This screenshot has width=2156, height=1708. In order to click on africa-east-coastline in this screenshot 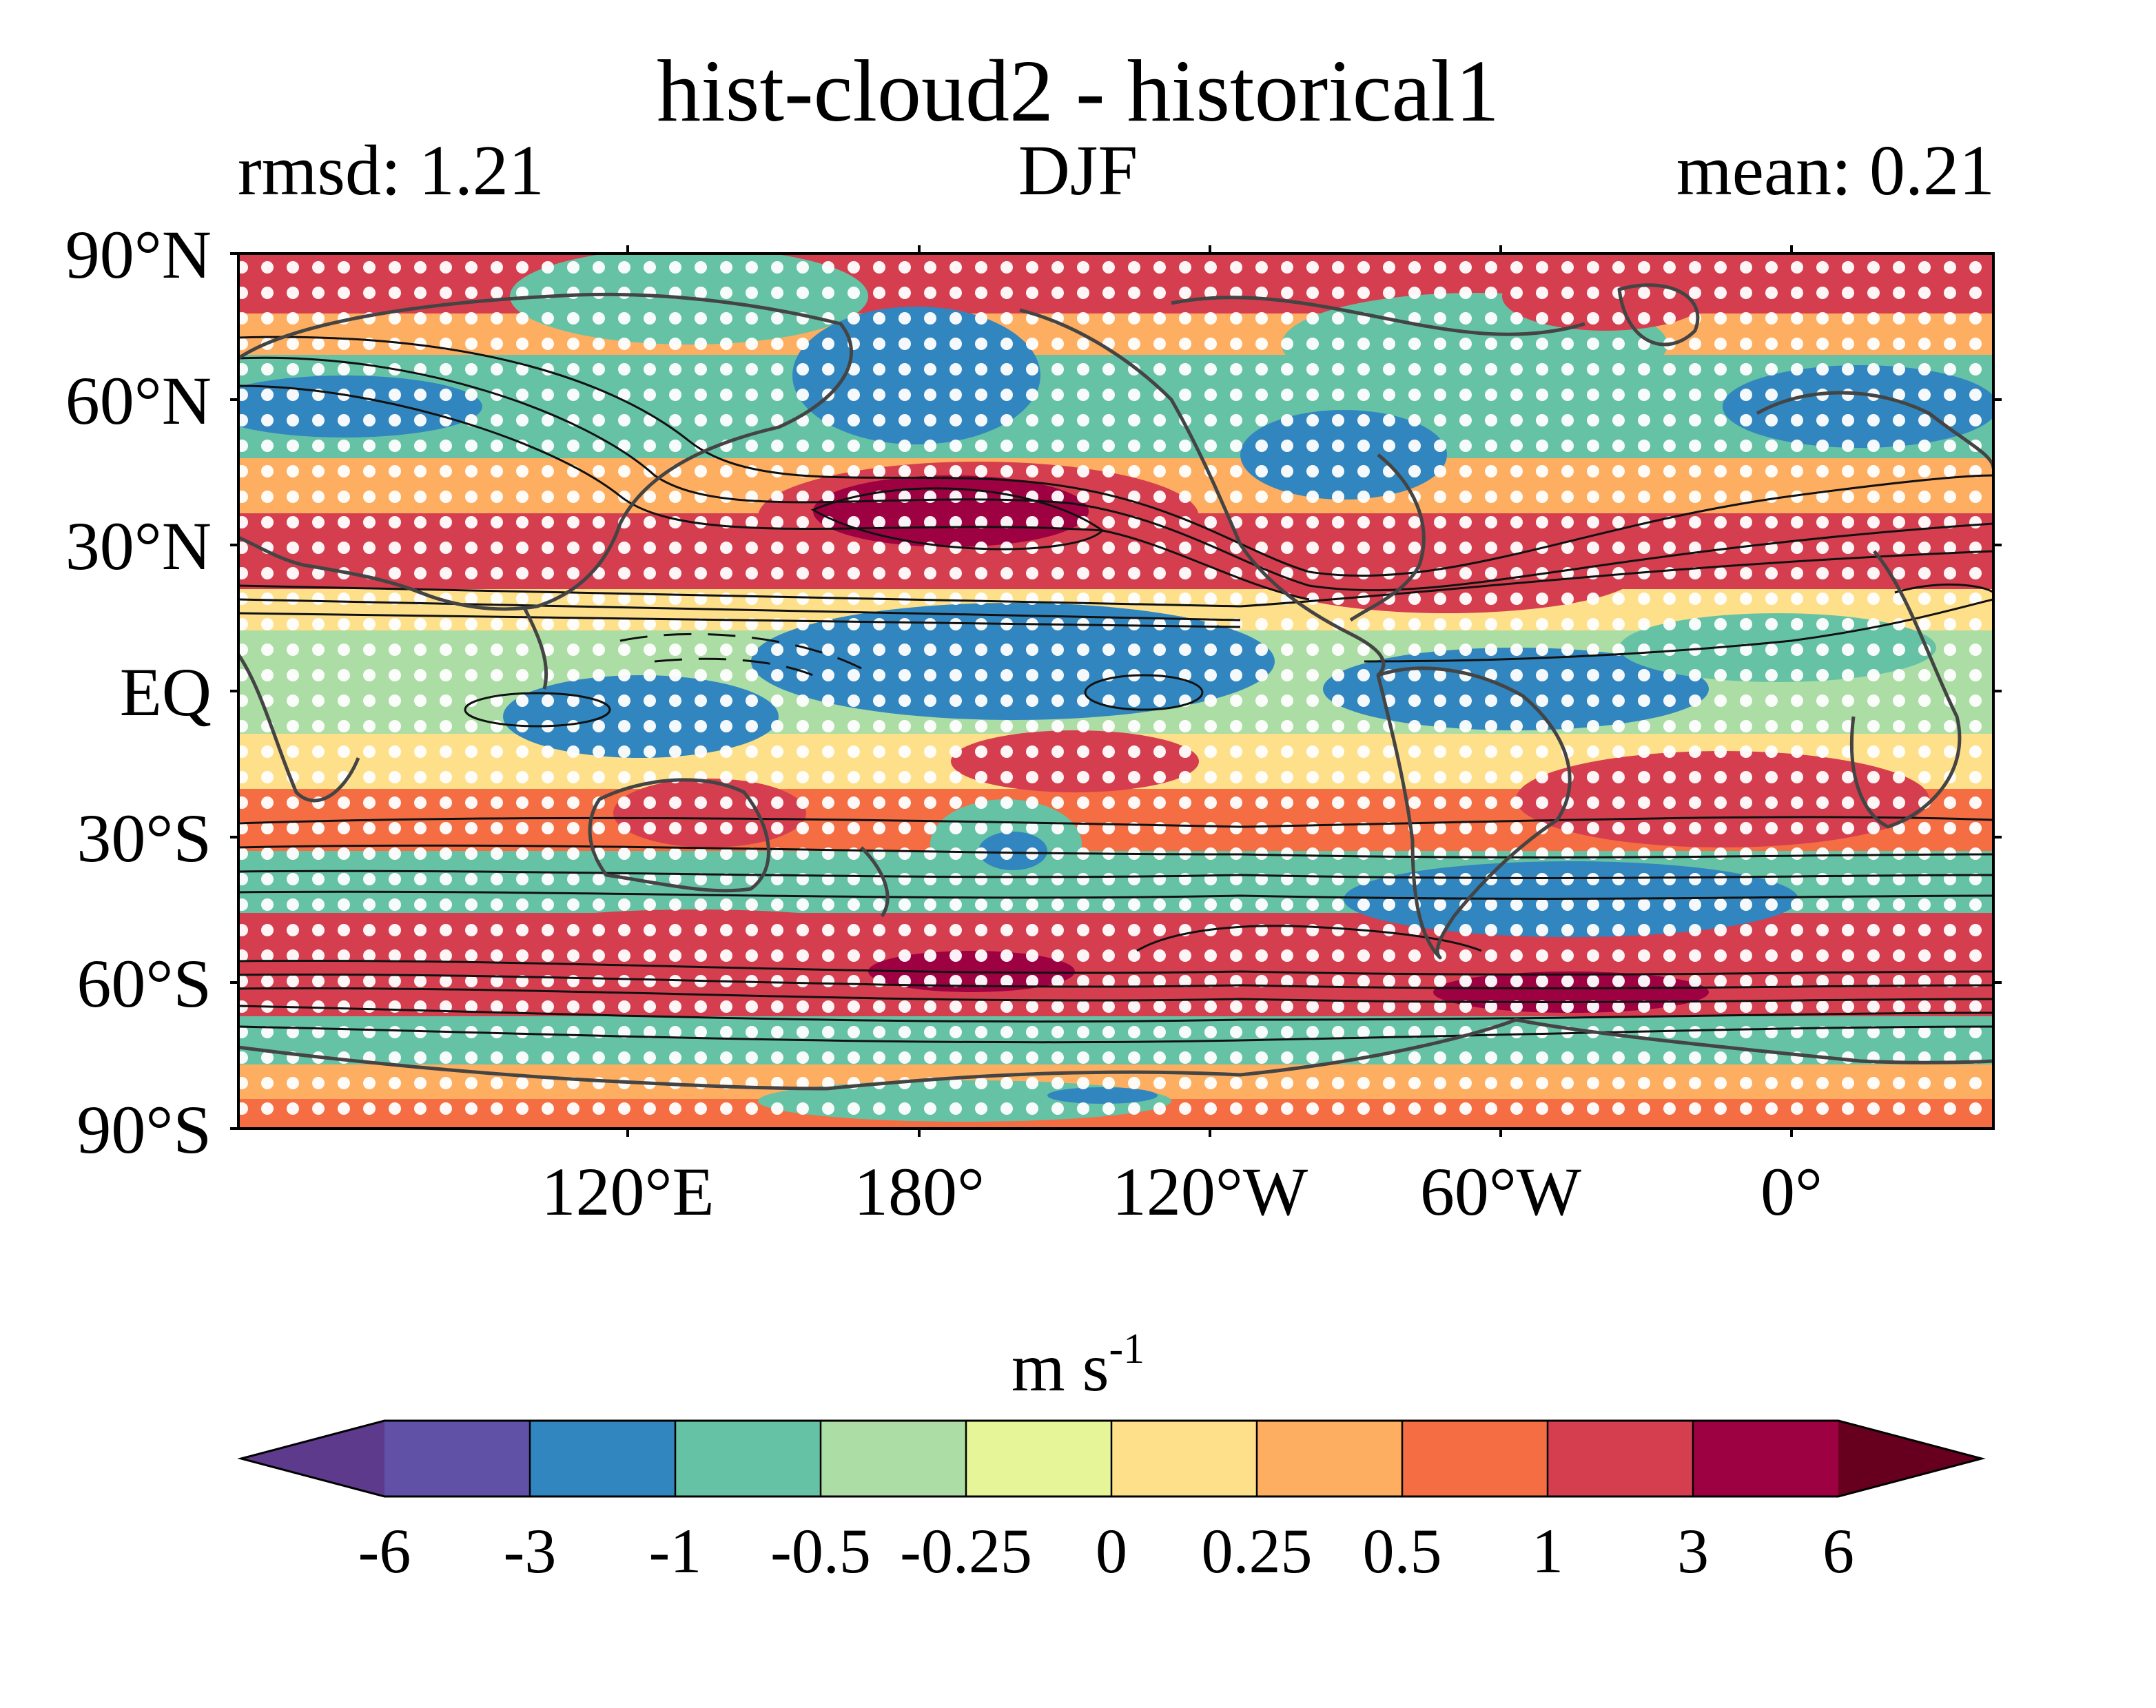, I will do `click(1906, 689)`.